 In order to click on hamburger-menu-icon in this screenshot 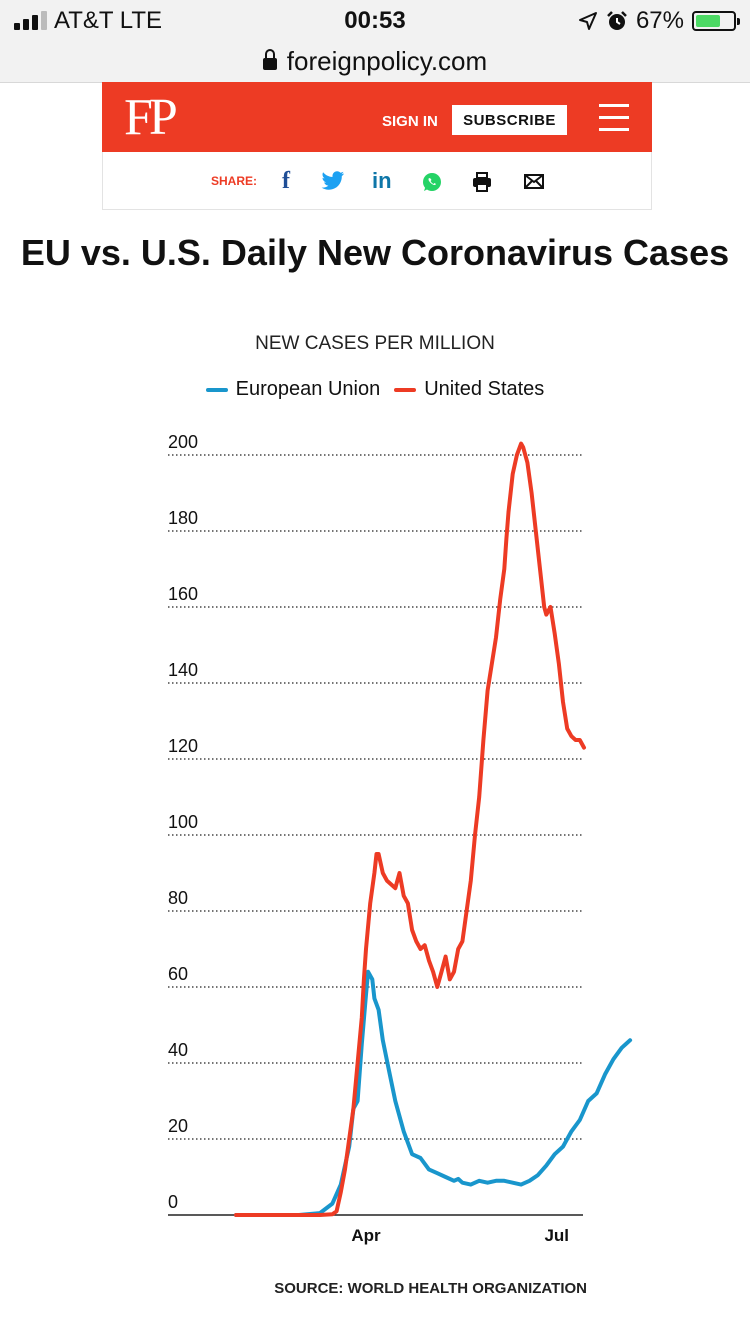, I will do `click(614, 118)`.